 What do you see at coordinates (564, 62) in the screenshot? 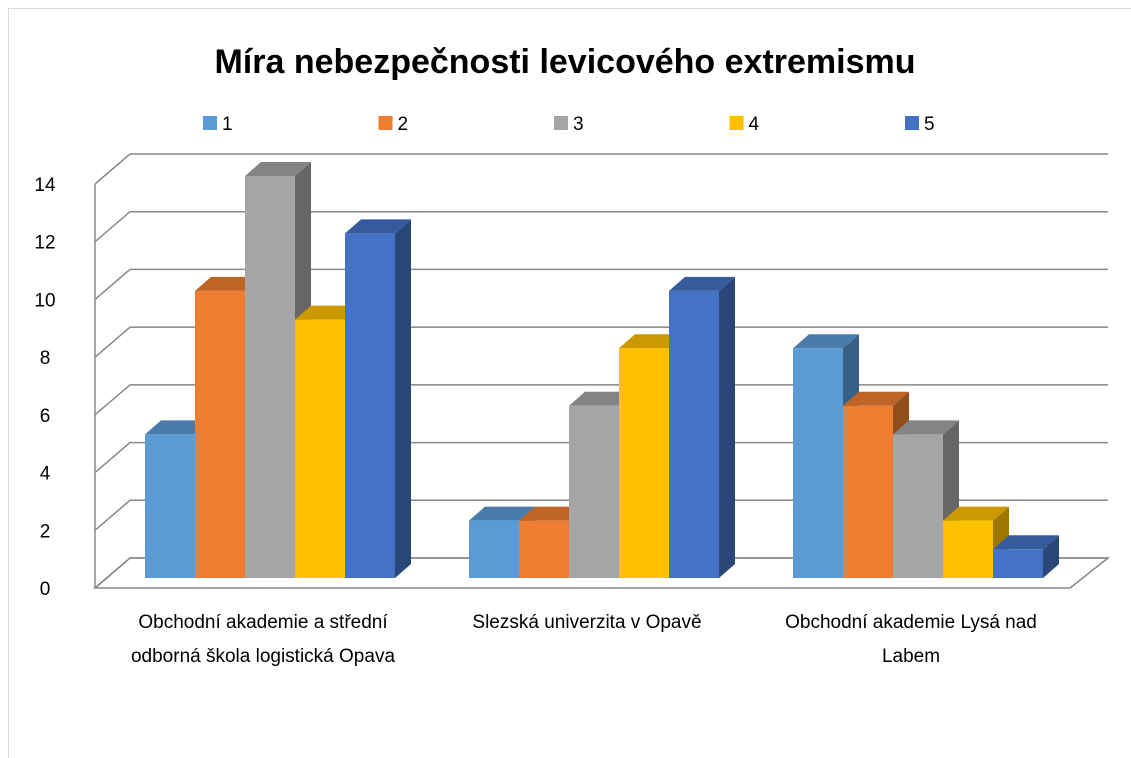
I see `chart-title: Míra nebezpečnosti levicového extremismu` at bounding box center [564, 62].